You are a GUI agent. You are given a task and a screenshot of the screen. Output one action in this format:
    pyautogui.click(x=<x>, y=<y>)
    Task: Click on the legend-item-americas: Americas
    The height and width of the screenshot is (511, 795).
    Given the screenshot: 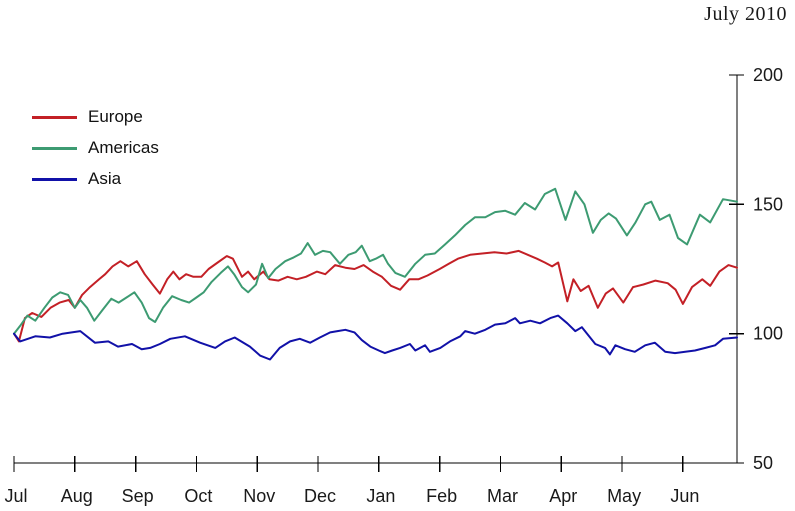 What is the action you would take?
    pyautogui.click(x=95, y=148)
    